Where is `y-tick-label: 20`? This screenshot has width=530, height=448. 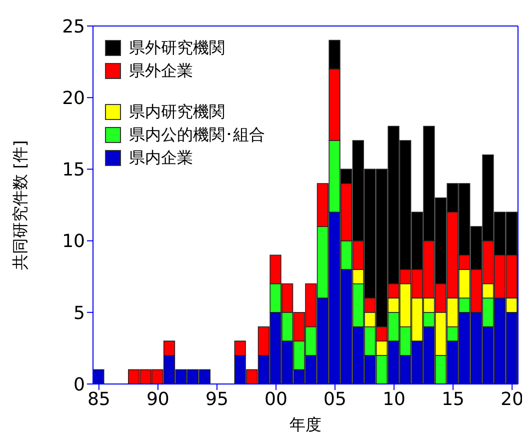 y-tick-label: 20 is located at coordinates (73, 98).